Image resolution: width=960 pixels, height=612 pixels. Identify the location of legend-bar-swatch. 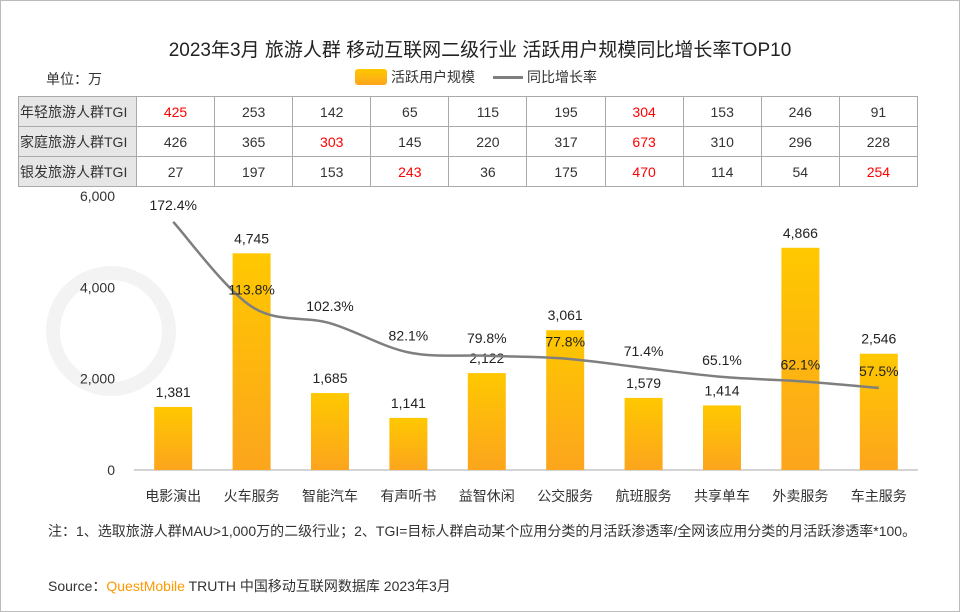
(371, 77).